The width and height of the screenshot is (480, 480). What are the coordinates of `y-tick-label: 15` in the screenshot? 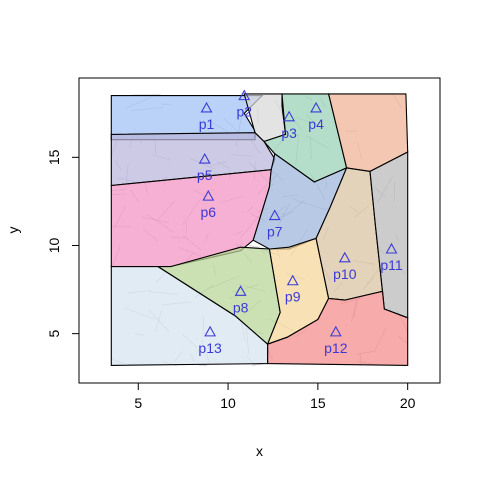 It's located at (54, 157).